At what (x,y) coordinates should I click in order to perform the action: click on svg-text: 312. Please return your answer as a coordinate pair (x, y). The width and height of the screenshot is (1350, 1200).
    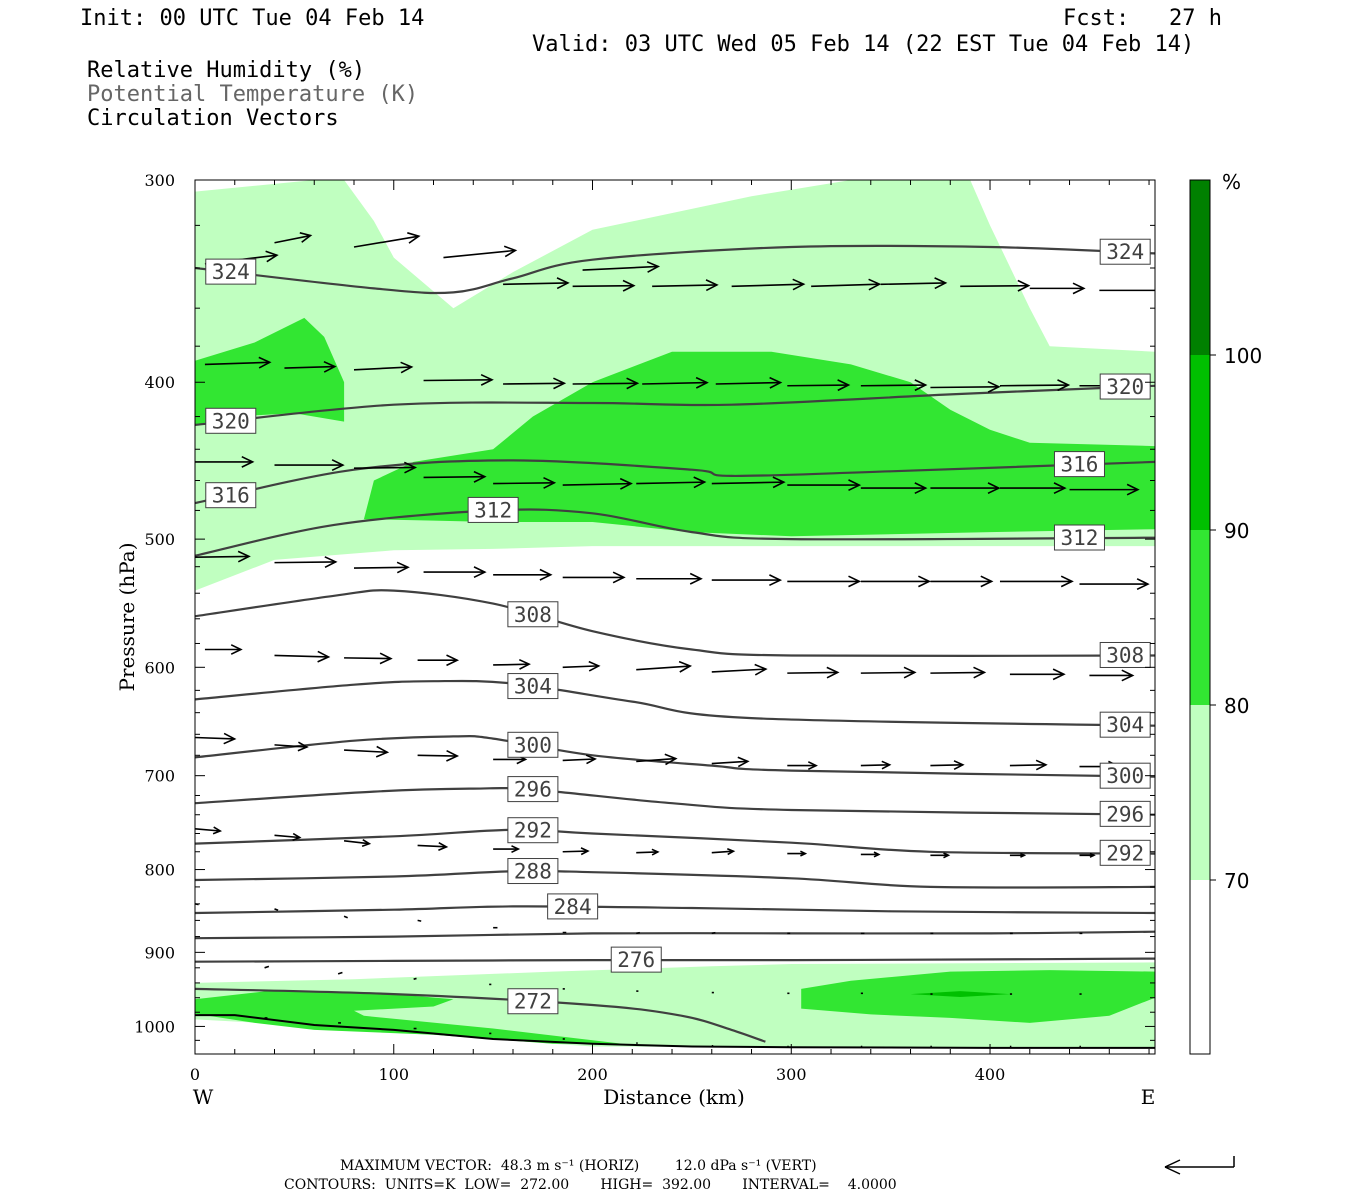
    Looking at the image, I should click on (493, 510).